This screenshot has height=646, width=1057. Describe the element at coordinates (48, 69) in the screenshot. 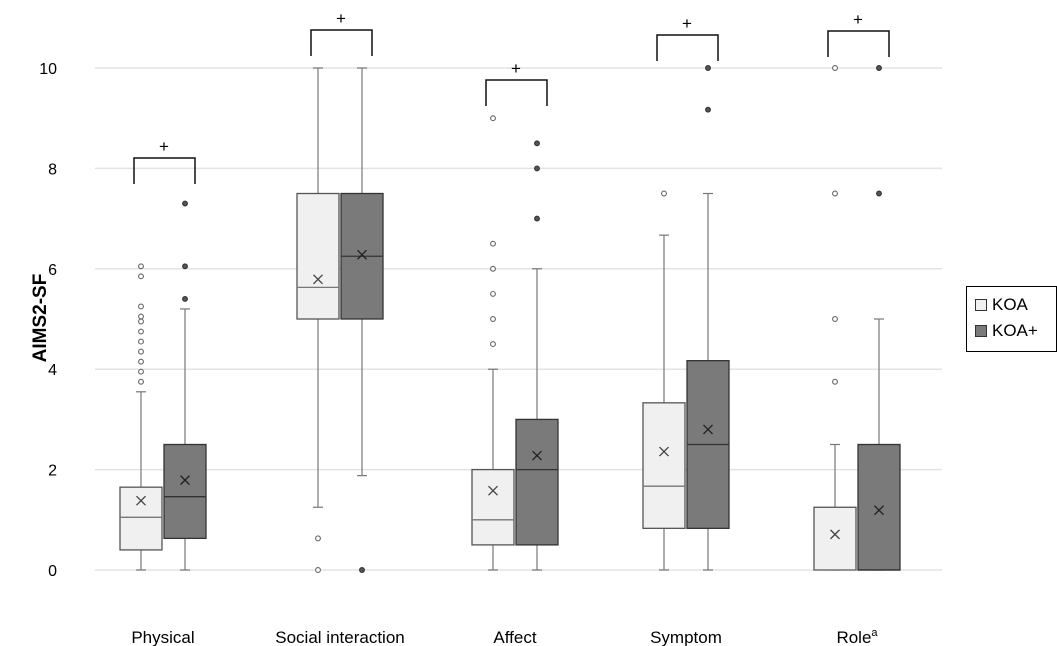

I see `y-tick-label: 10` at that location.